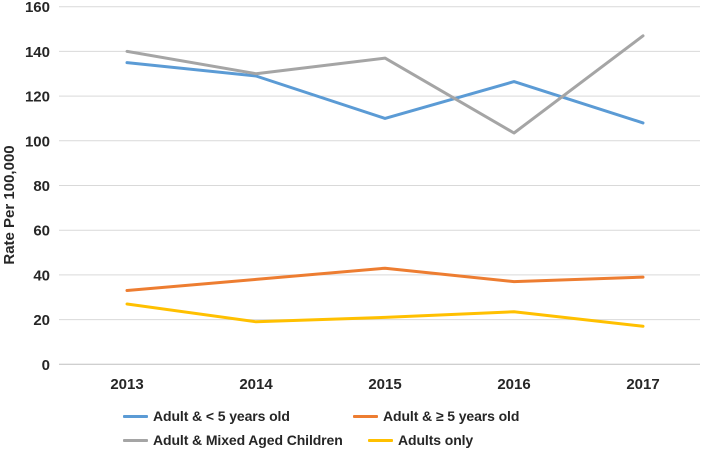 The width and height of the screenshot is (709, 453). I want to click on legend-label: Adults only, so click(436, 440).